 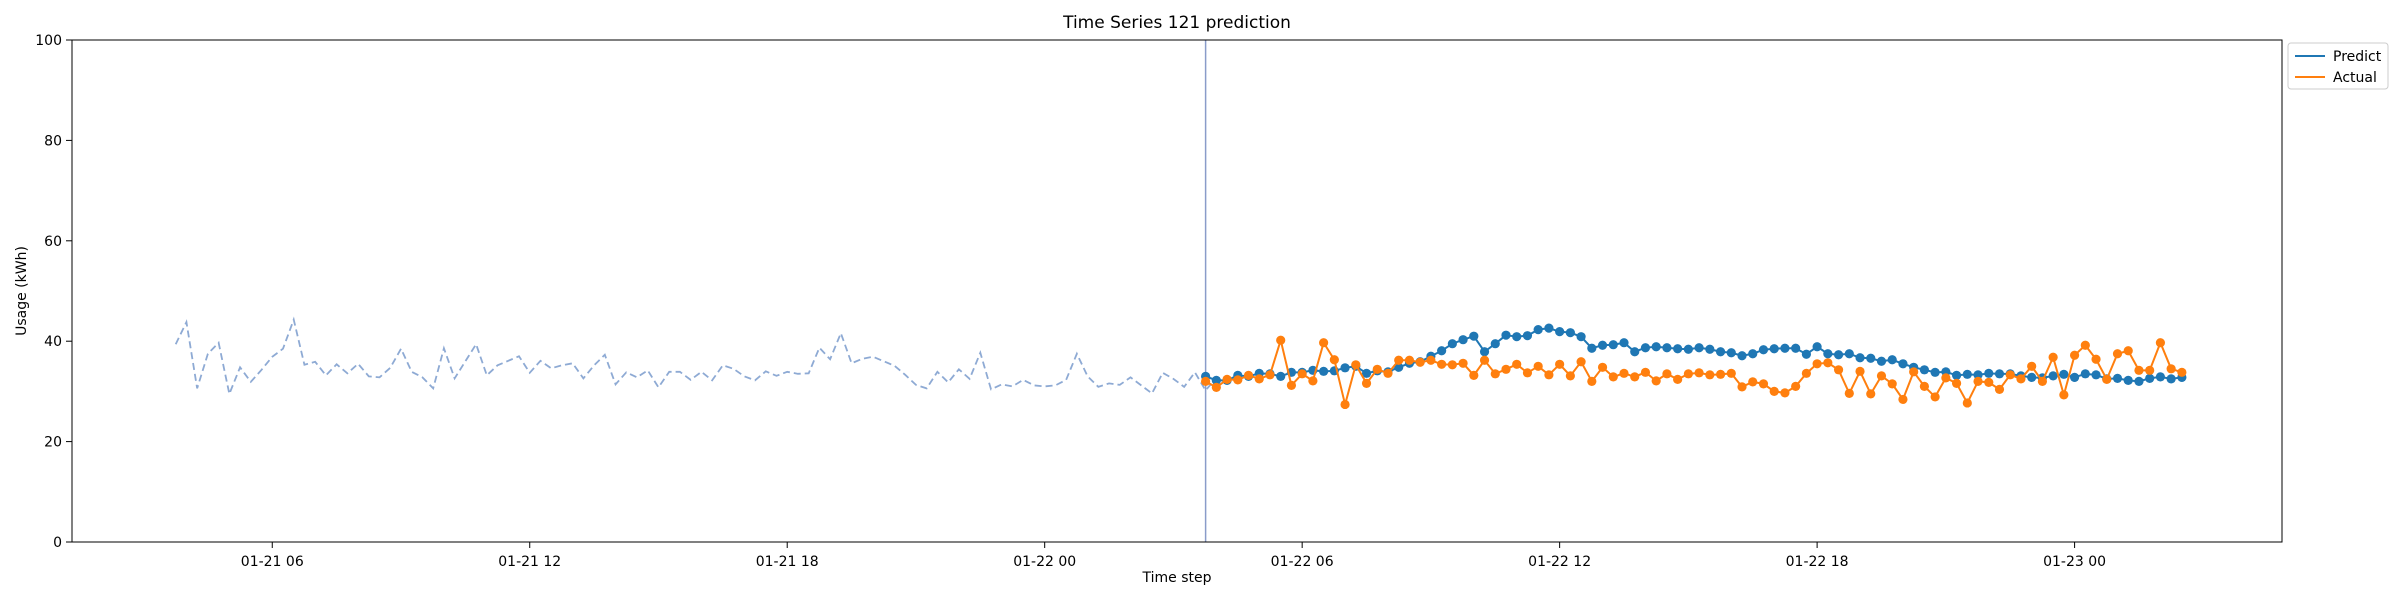 I want to click on x-tick-label: 01-22 06, so click(x=1302, y=562).